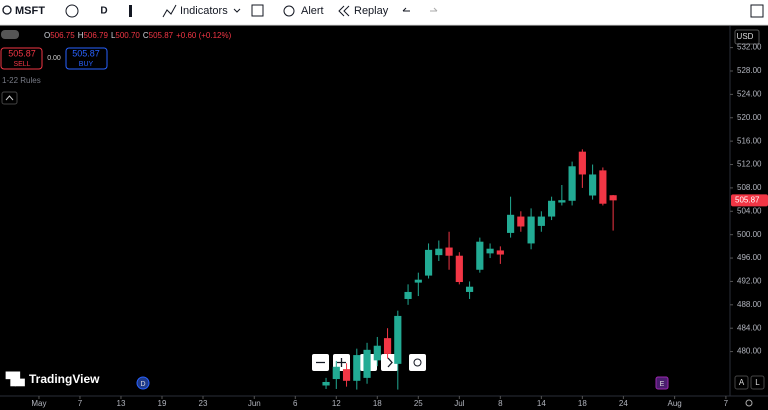 The height and width of the screenshot is (410, 768). I want to click on x-tick-label: 14, so click(541, 403).